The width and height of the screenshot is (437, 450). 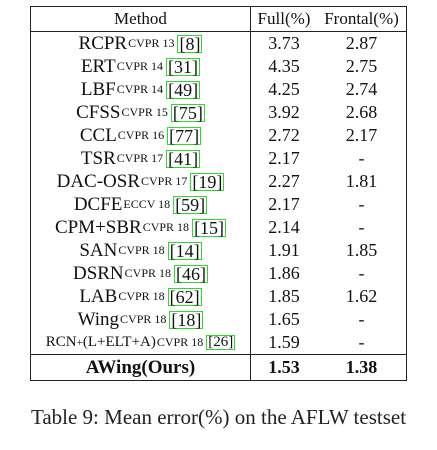 What do you see at coordinates (98, 181) in the screenshot?
I see `method-name: DAC-OSR` at bounding box center [98, 181].